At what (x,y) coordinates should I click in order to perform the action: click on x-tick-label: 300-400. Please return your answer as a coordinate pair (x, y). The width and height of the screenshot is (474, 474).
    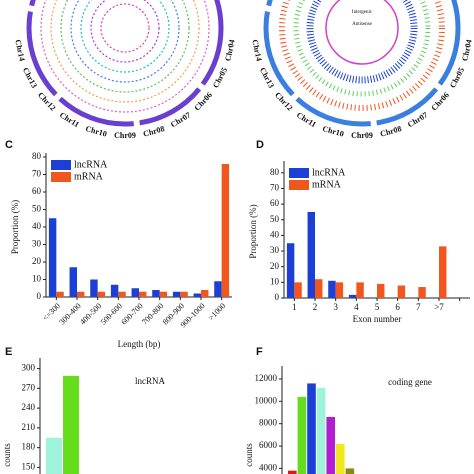
    Looking at the image, I should click on (69, 313).